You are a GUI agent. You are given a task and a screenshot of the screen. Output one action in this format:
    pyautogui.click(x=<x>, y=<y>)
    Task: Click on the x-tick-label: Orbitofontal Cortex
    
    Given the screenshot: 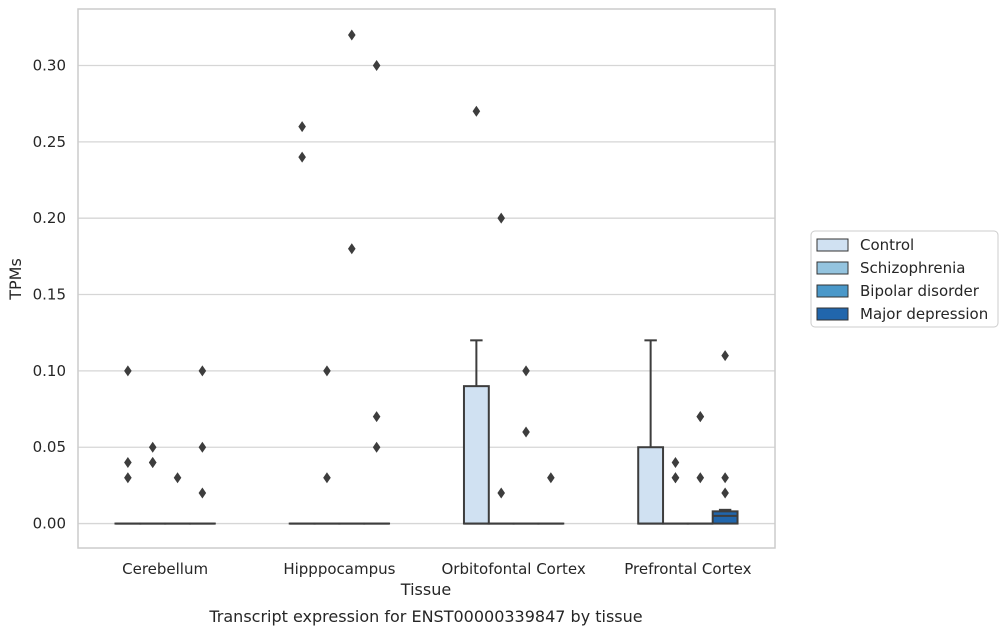 What is the action you would take?
    pyautogui.click(x=514, y=569)
    